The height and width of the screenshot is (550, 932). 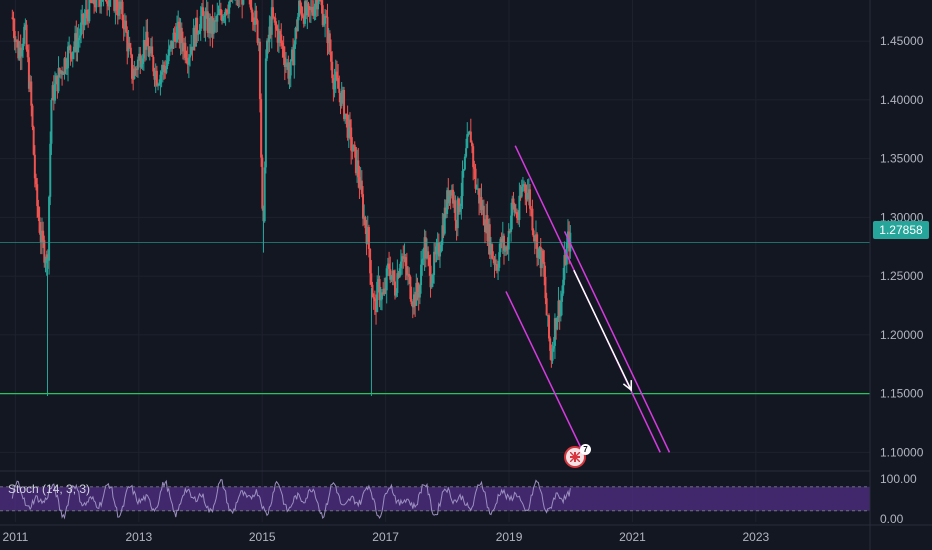 I want to click on channel-lower-line, so click(x=544, y=372).